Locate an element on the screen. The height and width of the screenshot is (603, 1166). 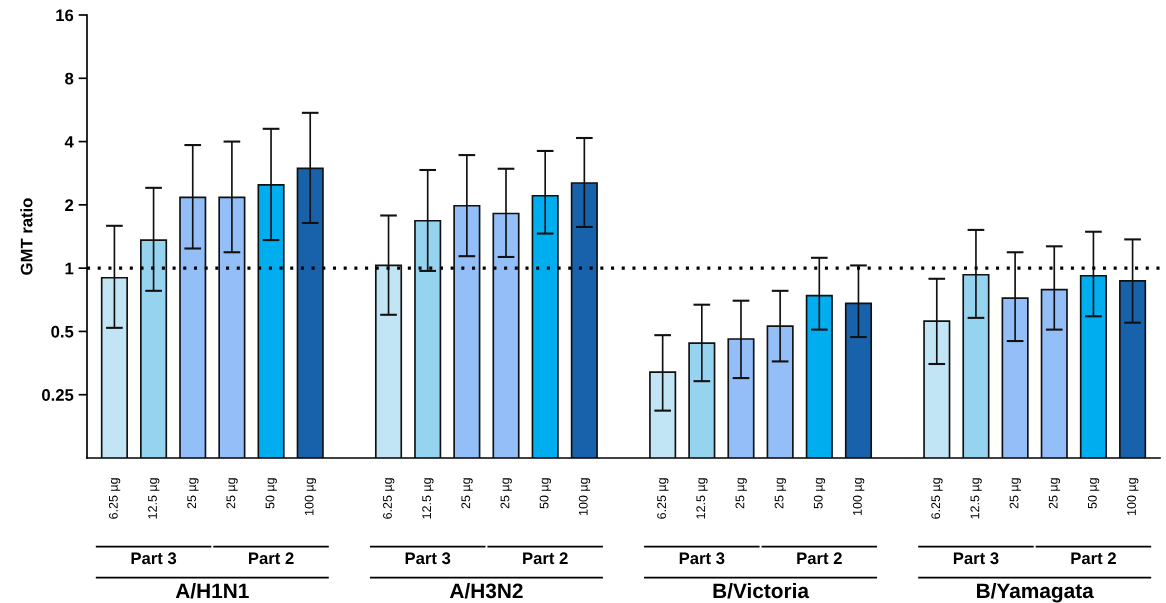
text: A/H1N1 is located at coordinates (212, 590).